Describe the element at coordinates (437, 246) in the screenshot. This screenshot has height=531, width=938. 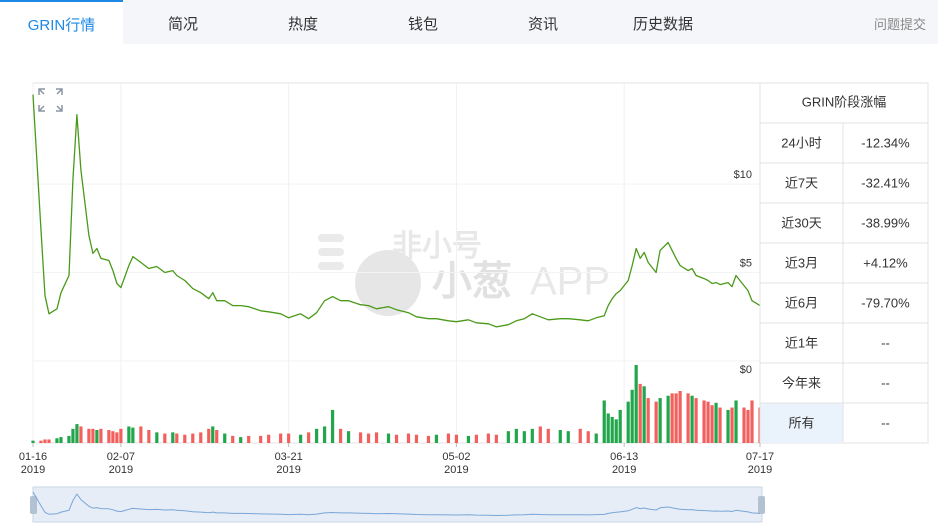
I see `watermark-brand: 非小号` at that location.